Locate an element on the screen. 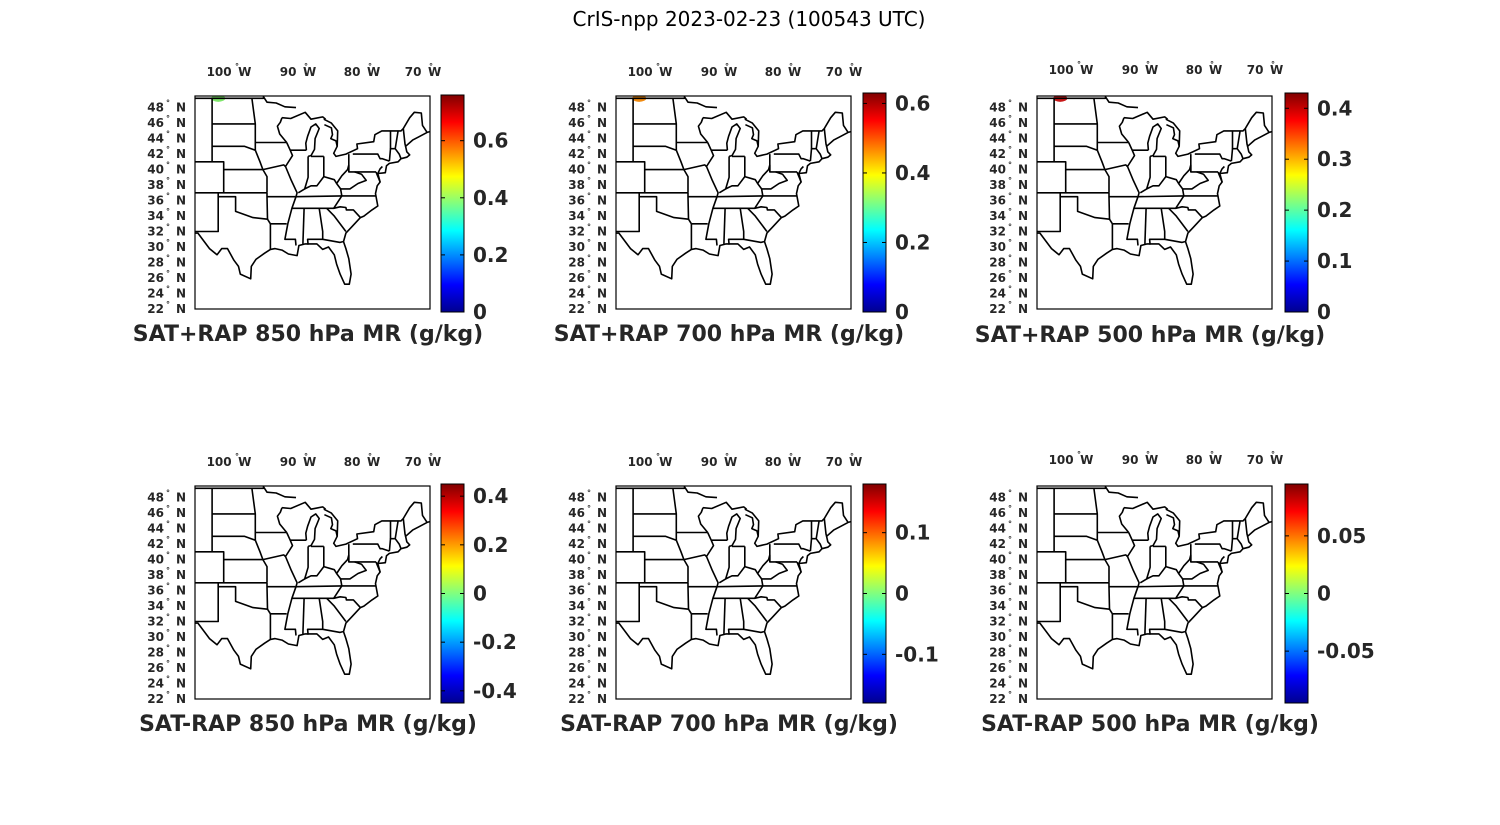 This screenshot has width=1500, height=825. colorbar-tick-label: 0 is located at coordinates (1324, 312).